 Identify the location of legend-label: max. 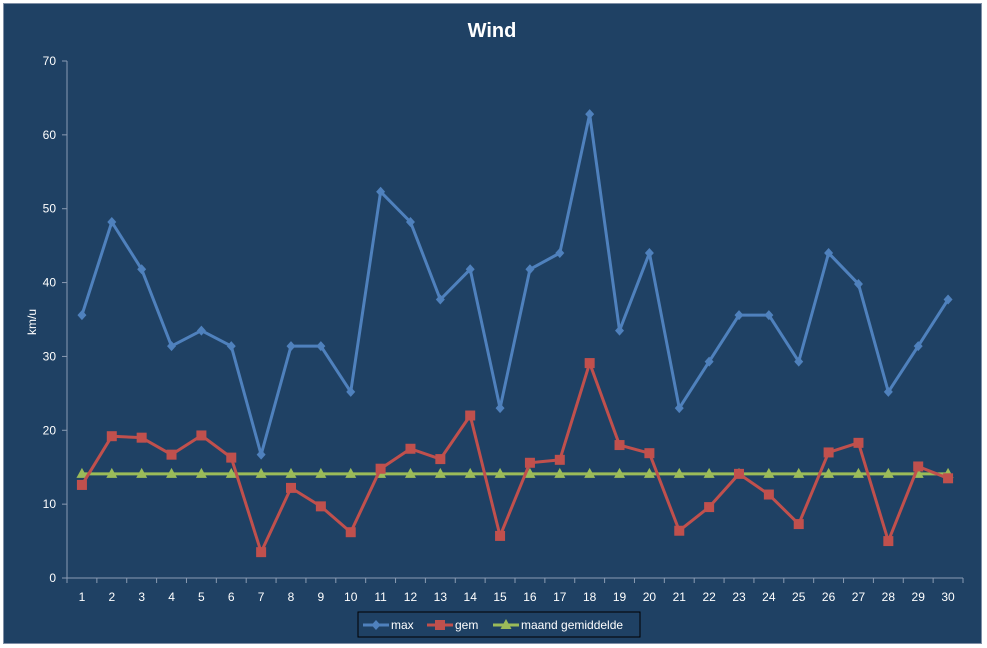
(402, 625).